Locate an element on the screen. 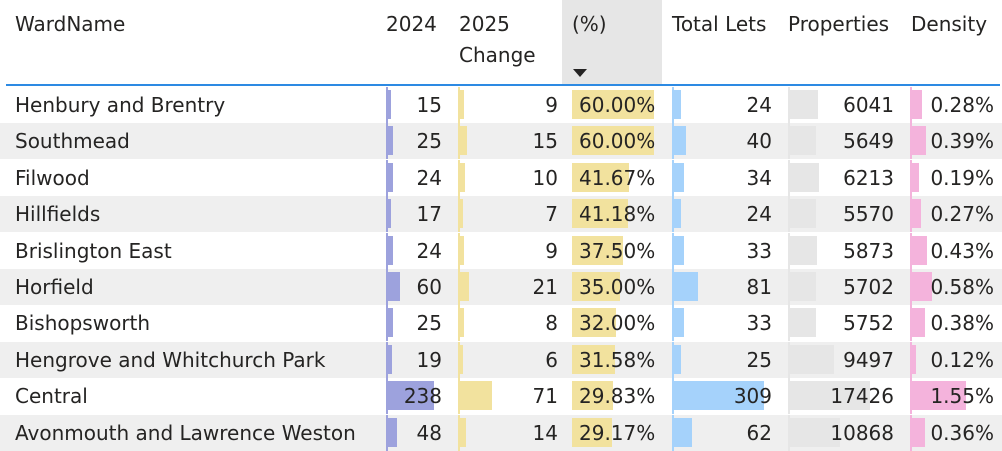 Image resolution: width=1002 pixels, height=451 pixels. column-header-label-line2: Change is located at coordinates (497, 55).